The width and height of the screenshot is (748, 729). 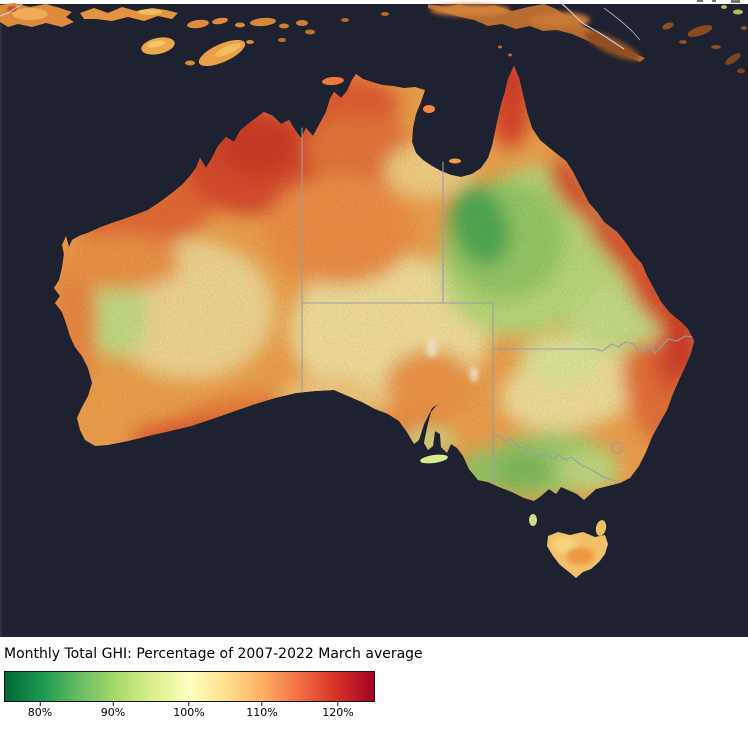 I want to click on png-border-river-line, so click(x=593, y=26).